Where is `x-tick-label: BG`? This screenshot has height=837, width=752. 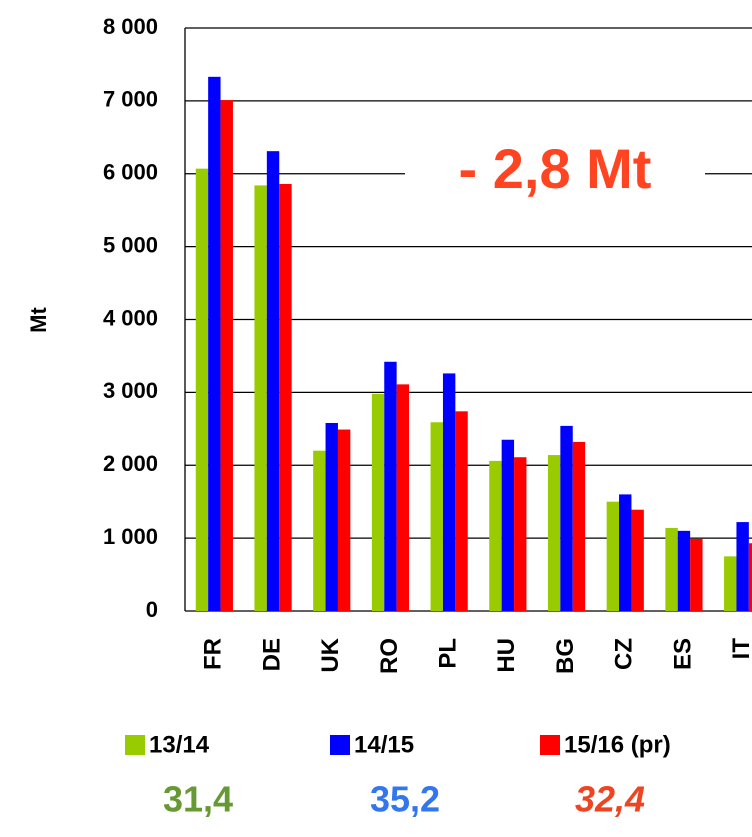 x-tick-label: BG is located at coordinates (565, 656).